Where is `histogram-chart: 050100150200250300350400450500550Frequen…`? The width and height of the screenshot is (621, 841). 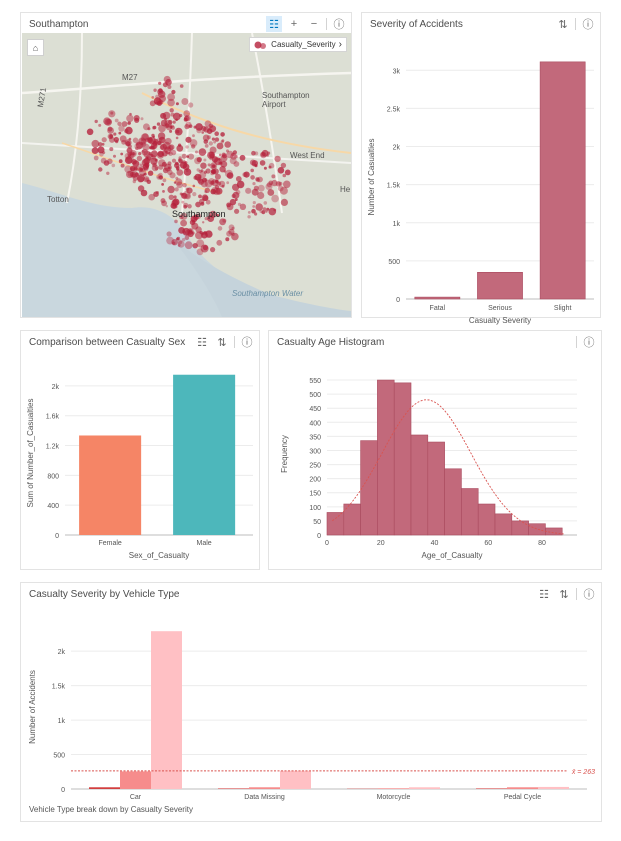
histogram-chart: 050100150200250300350400450500550Frequen… is located at coordinates (428, 469).